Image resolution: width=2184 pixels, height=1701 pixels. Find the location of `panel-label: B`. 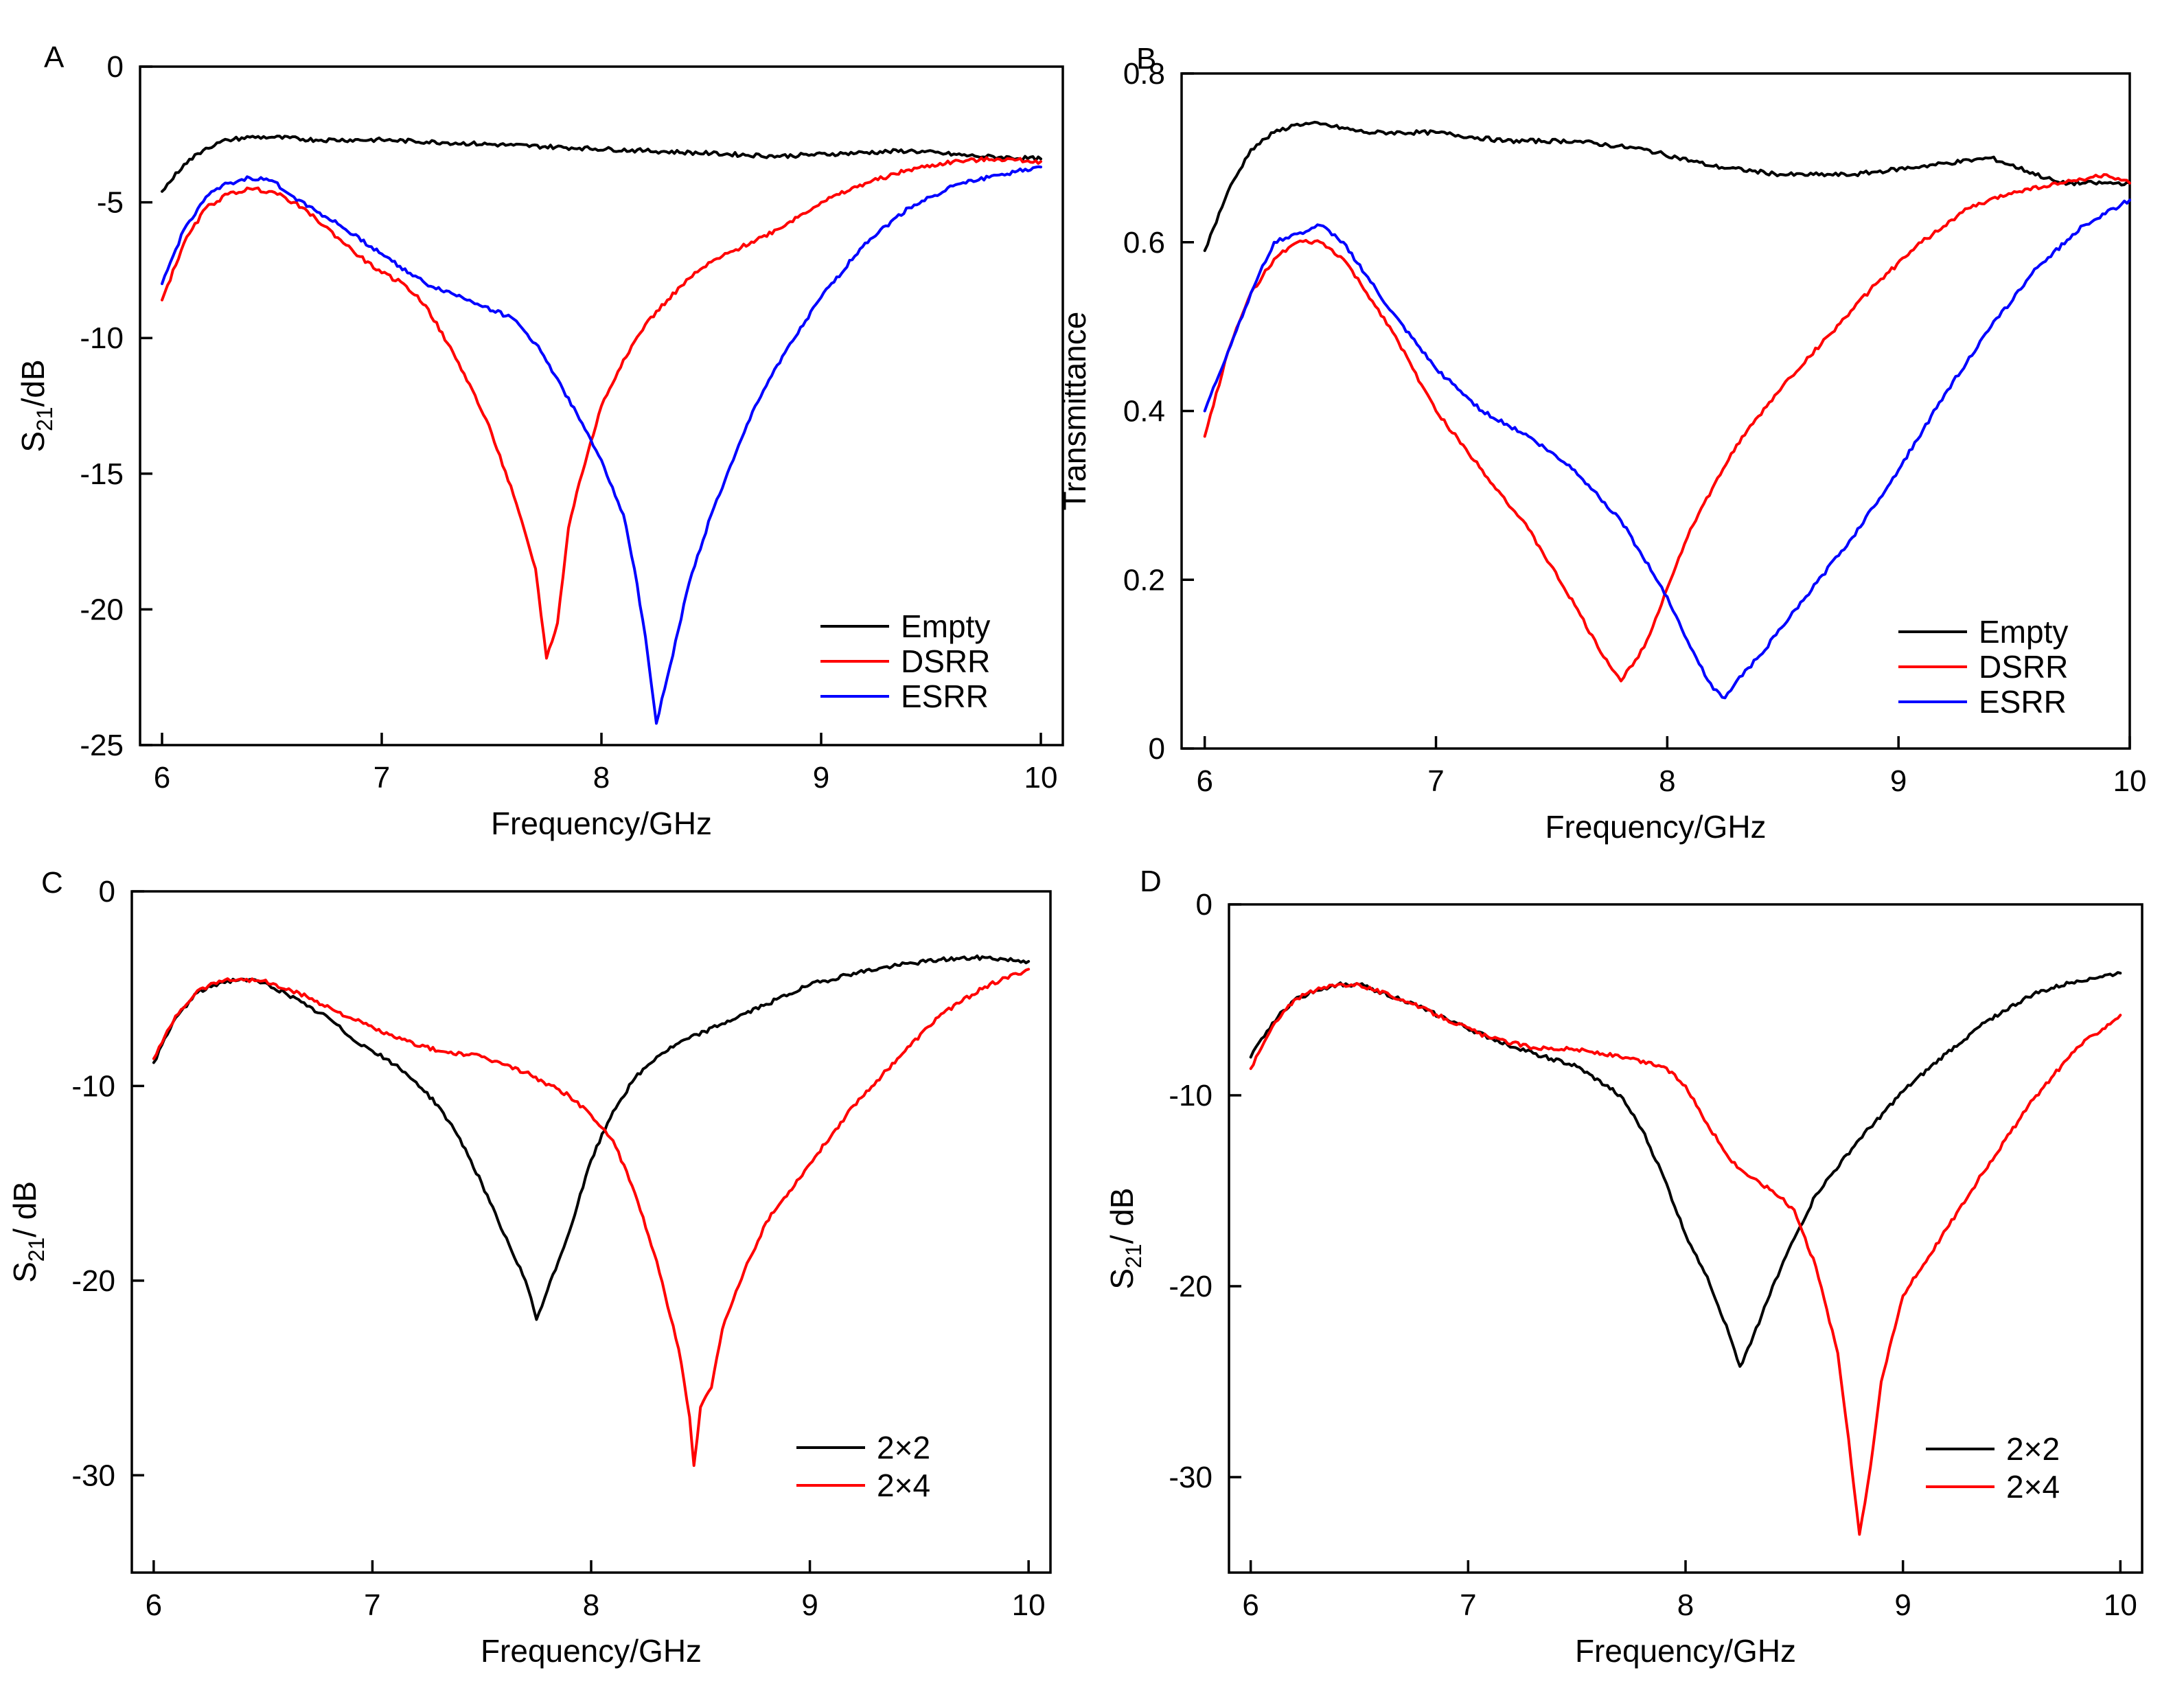

panel-label: B is located at coordinates (1146, 59).